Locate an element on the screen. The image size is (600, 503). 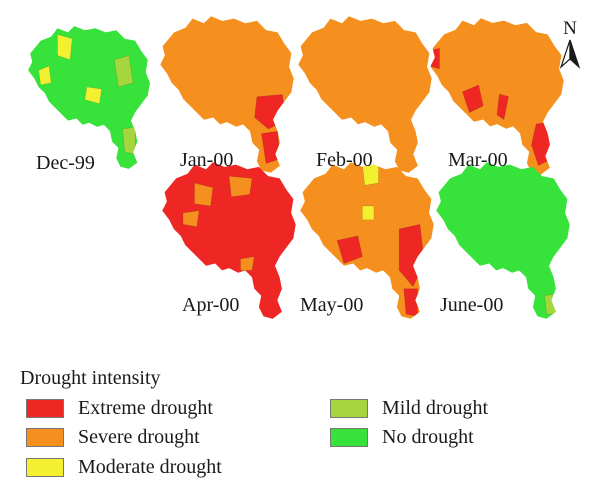
legend-item-extreme: Extreme drought is located at coordinates (119, 408).